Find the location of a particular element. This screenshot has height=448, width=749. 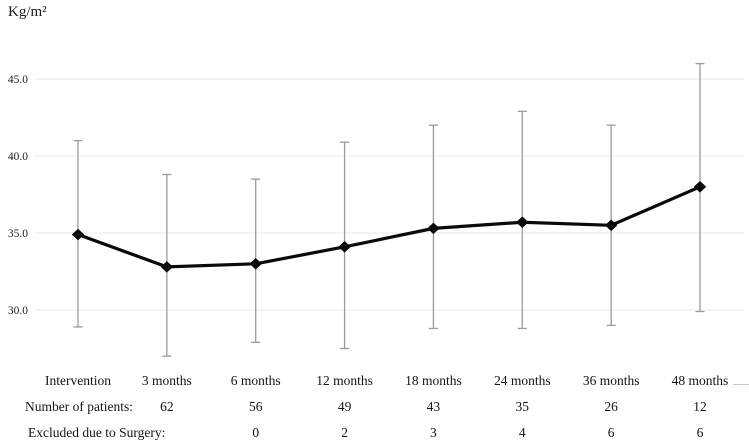

x-axis-line-stub is located at coordinates (741, 384).